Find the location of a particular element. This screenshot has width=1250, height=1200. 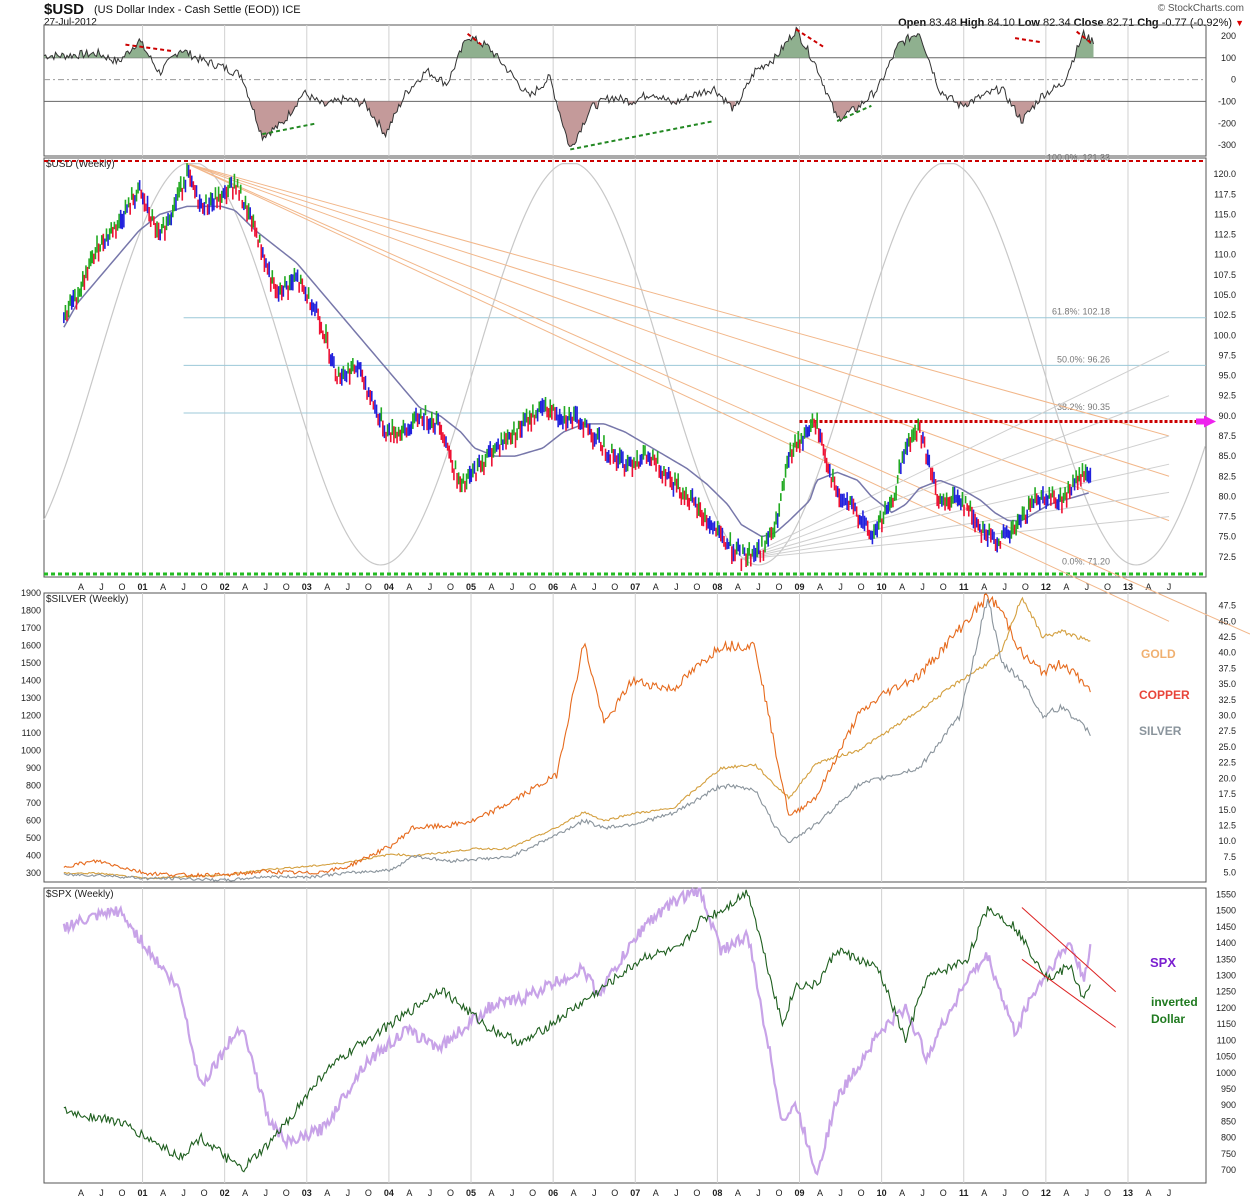

high-value: 84.10 is located at coordinates (1001, 23).